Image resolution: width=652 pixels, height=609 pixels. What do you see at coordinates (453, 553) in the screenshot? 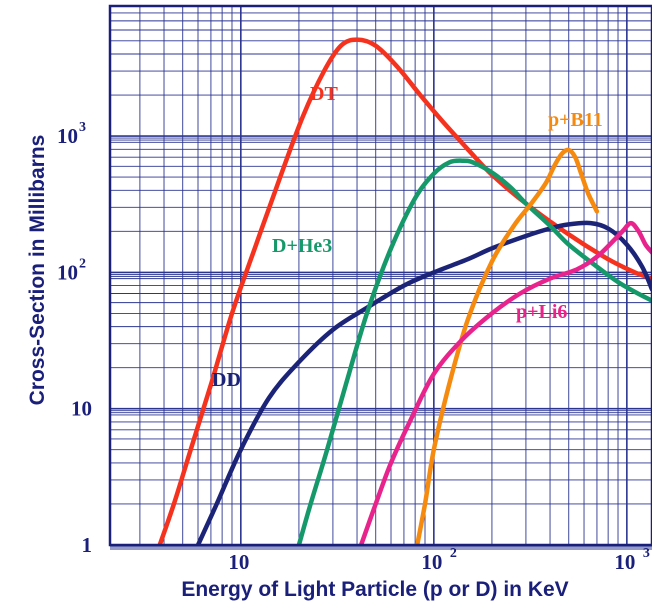
I see `x-tick-exponent: 2` at bounding box center [453, 553].